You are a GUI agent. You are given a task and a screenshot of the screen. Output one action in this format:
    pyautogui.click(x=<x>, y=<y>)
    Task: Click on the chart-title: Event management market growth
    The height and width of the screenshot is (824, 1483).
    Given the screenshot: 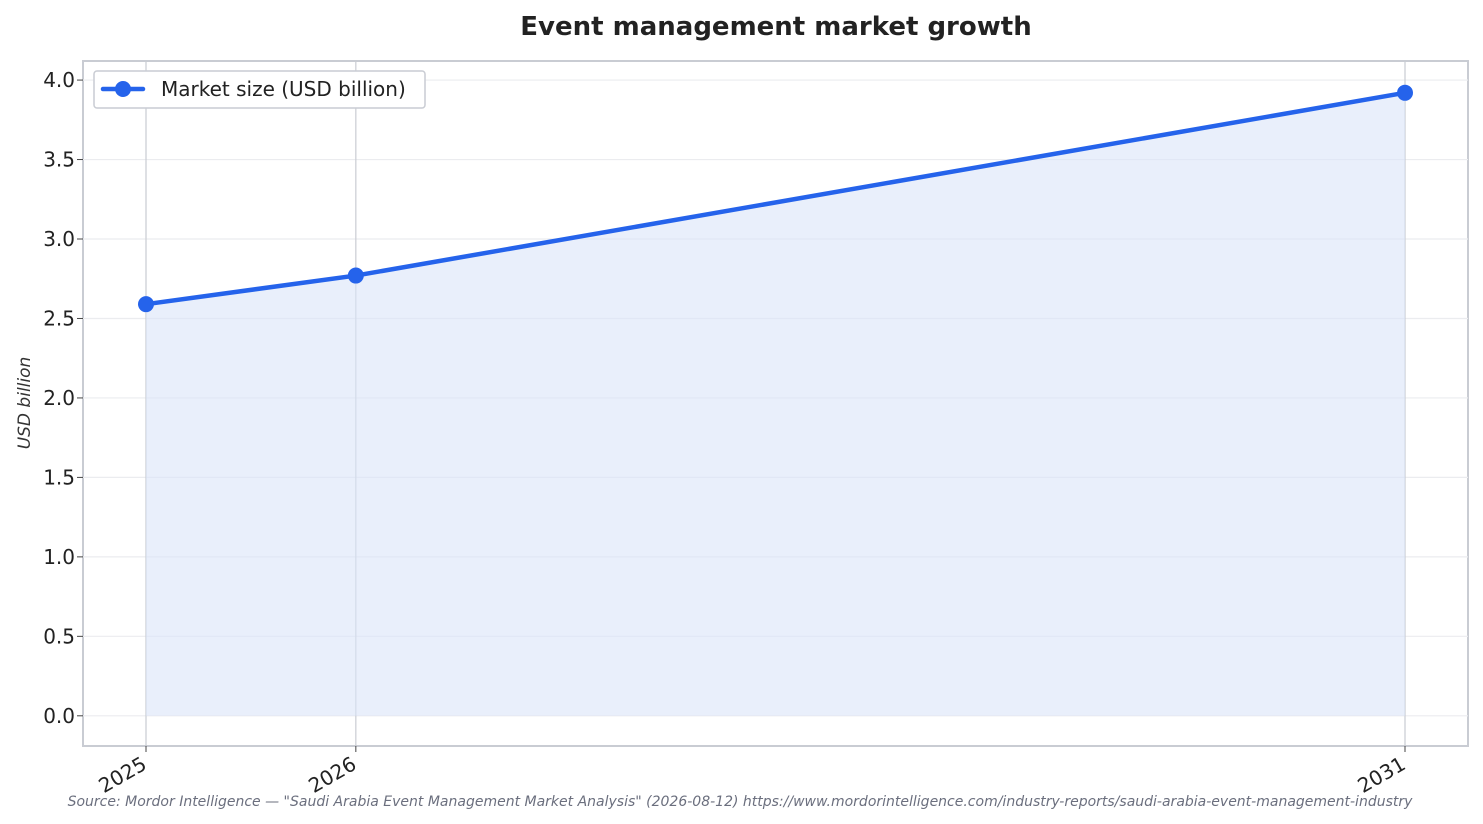 What is the action you would take?
    pyautogui.click(x=775, y=27)
    